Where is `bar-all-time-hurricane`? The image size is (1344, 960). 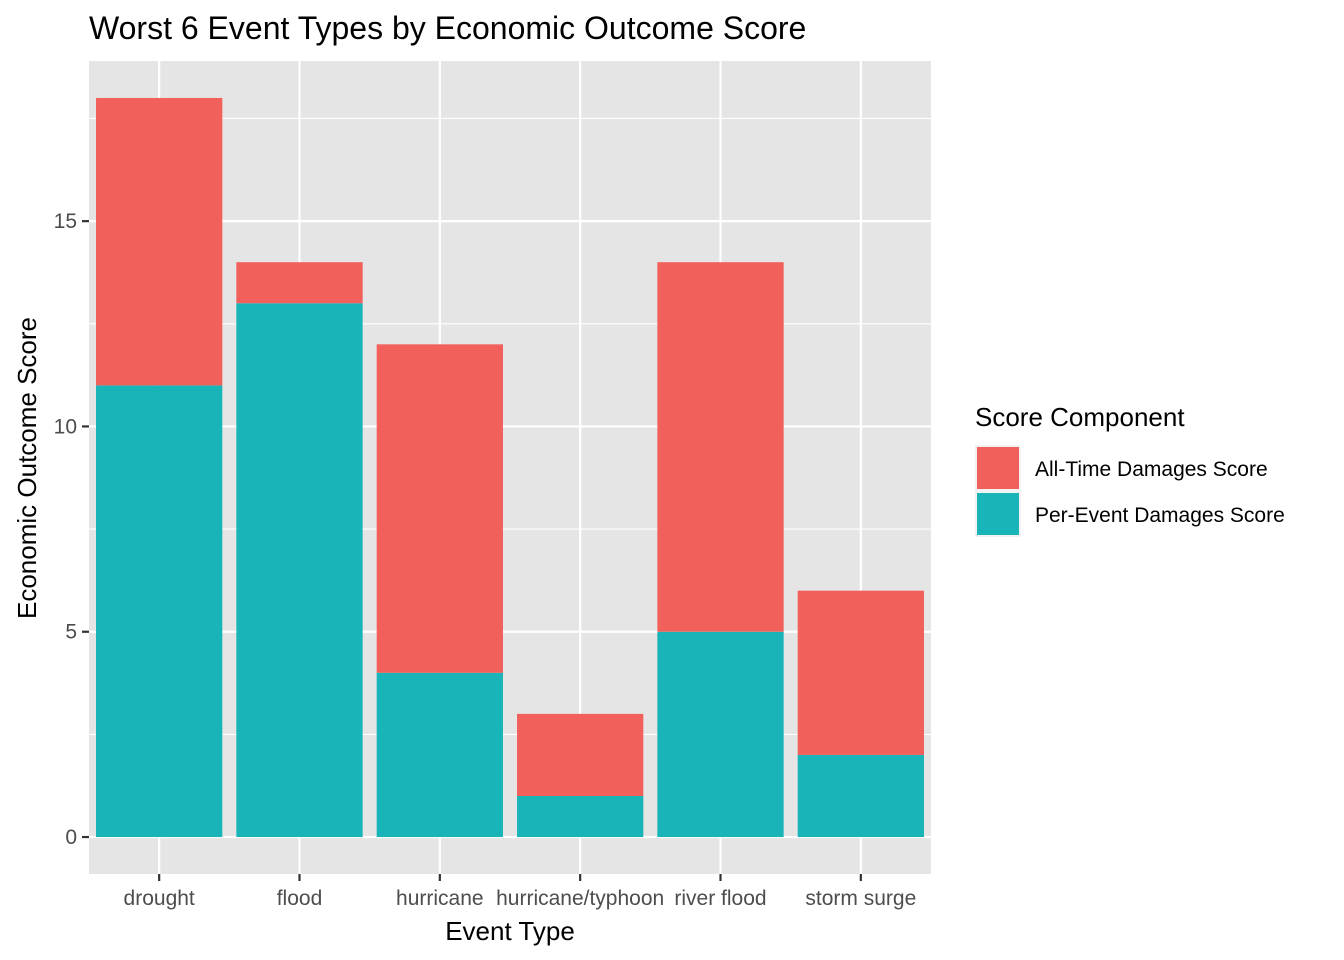 bar-all-time-hurricane is located at coordinates (439, 508).